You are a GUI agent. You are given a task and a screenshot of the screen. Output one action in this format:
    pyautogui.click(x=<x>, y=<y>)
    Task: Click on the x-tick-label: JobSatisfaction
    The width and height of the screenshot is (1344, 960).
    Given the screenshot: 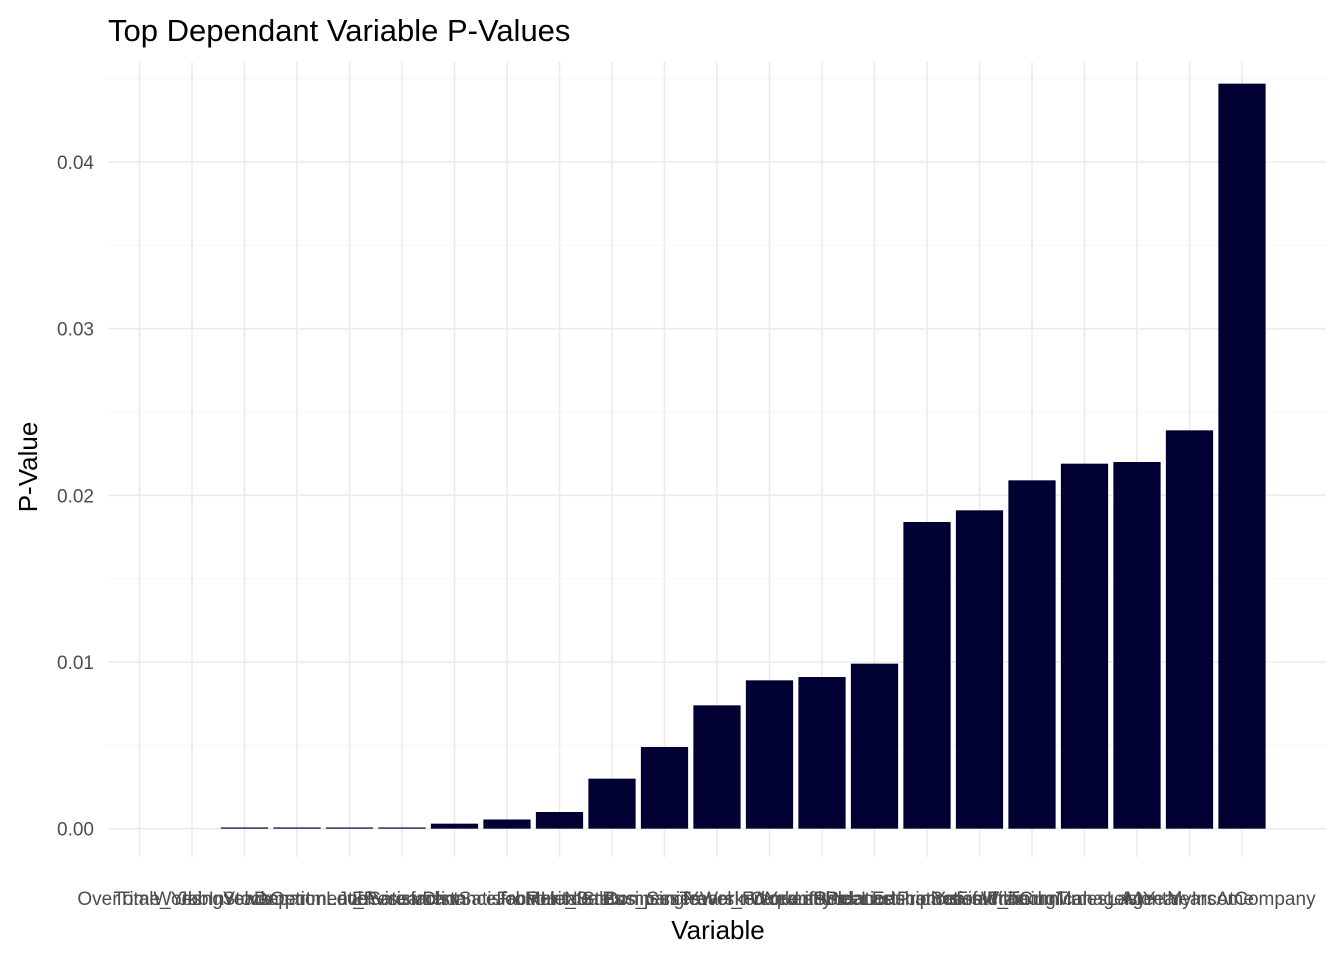 What is the action you would take?
    pyautogui.click(x=402, y=899)
    